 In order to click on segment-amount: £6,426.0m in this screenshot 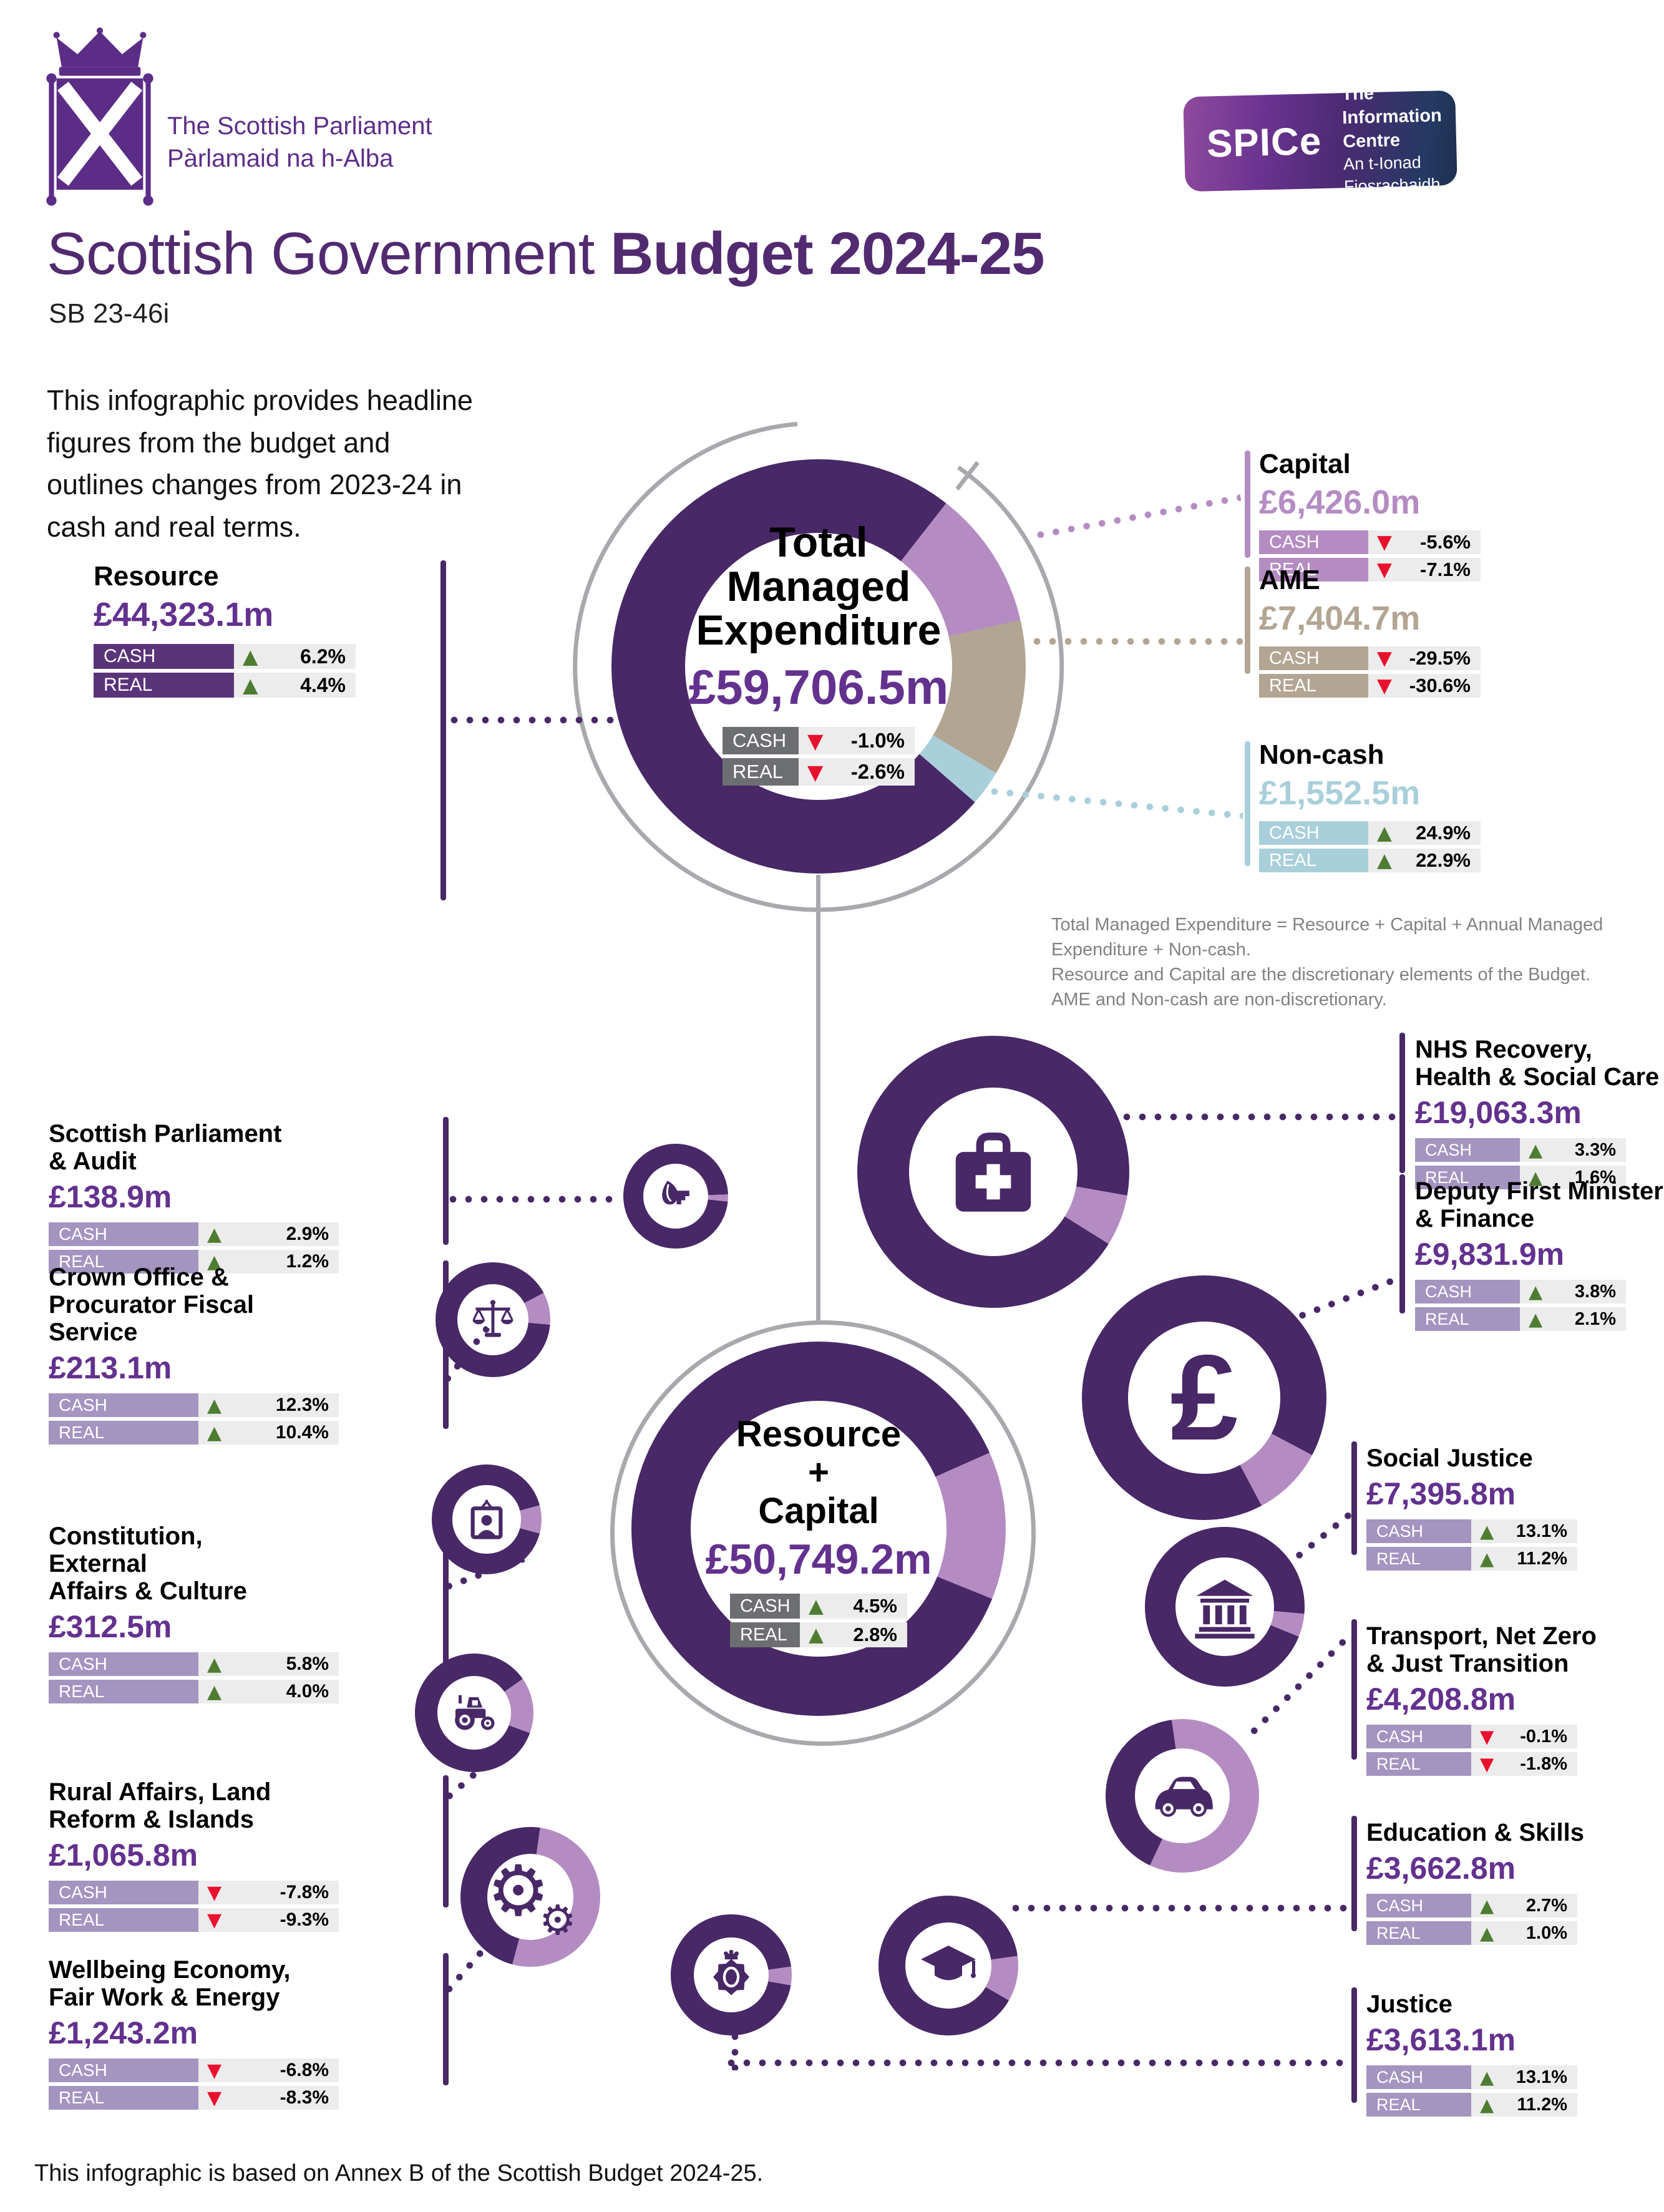, I will do `click(1340, 503)`.